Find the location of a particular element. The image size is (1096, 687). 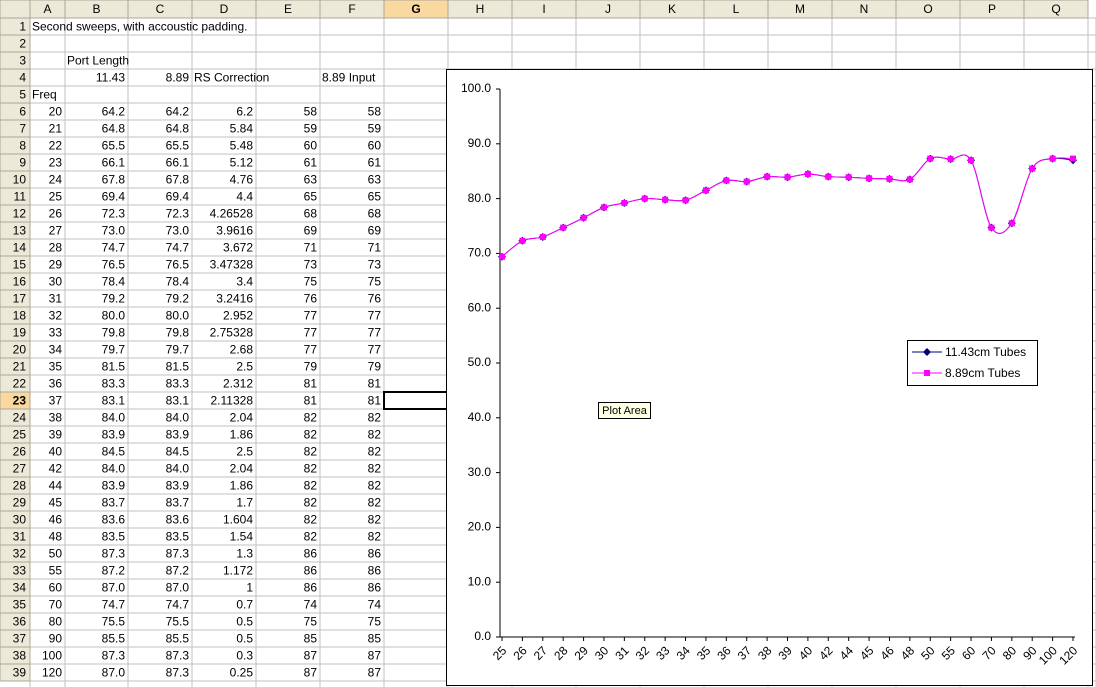

column-header-label: G is located at coordinates (415, 9).